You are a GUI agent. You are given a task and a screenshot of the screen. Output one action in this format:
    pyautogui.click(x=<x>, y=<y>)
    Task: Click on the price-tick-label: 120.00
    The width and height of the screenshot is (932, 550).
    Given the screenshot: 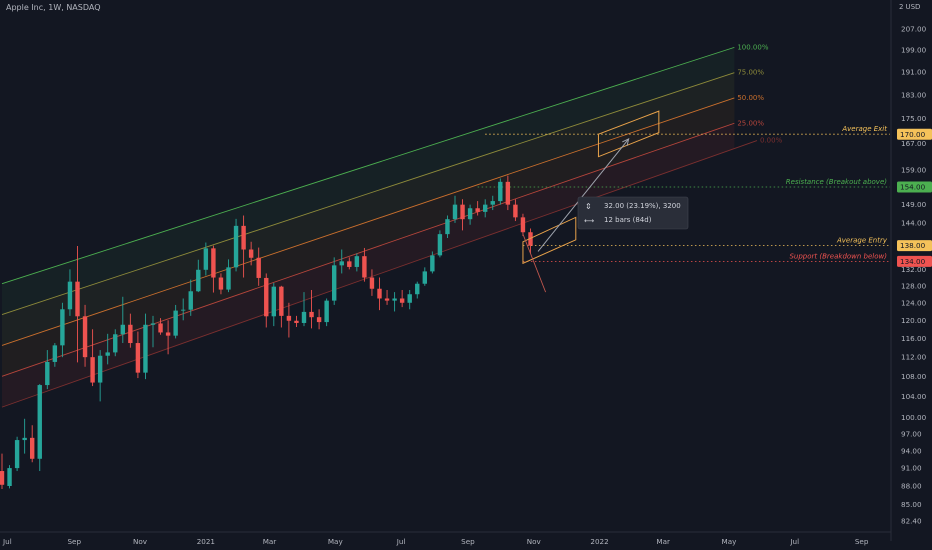 What is the action you would take?
    pyautogui.click(x=914, y=320)
    